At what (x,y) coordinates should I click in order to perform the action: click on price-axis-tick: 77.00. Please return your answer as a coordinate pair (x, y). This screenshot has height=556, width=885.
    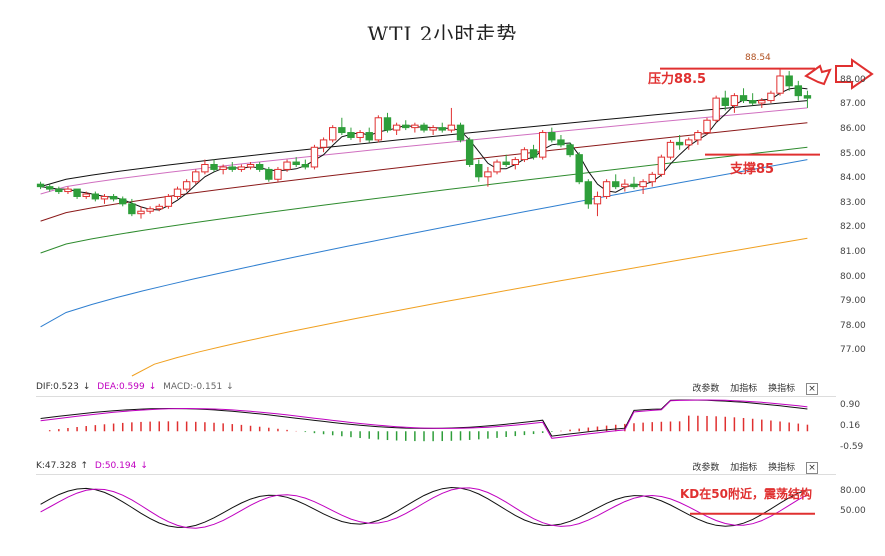
    Looking at the image, I should click on (853, 350).